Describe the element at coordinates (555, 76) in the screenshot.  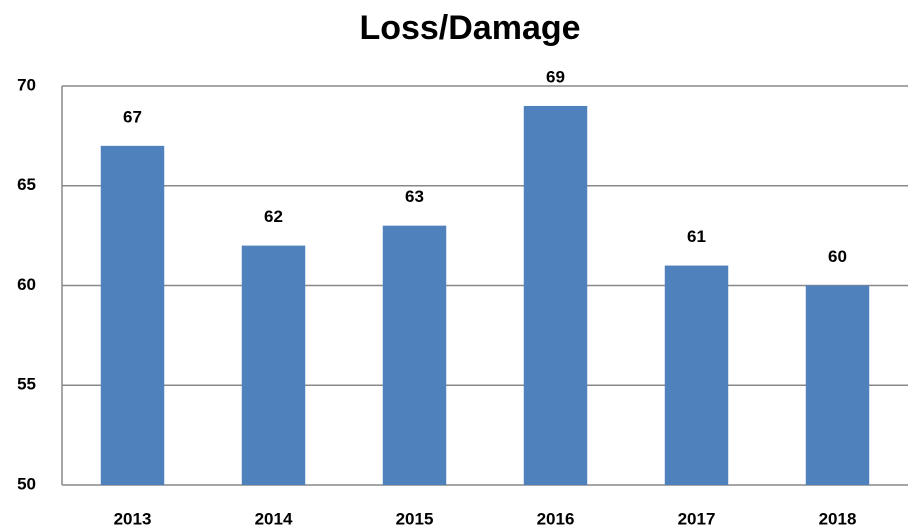
I see `data-label: 69` at that location.